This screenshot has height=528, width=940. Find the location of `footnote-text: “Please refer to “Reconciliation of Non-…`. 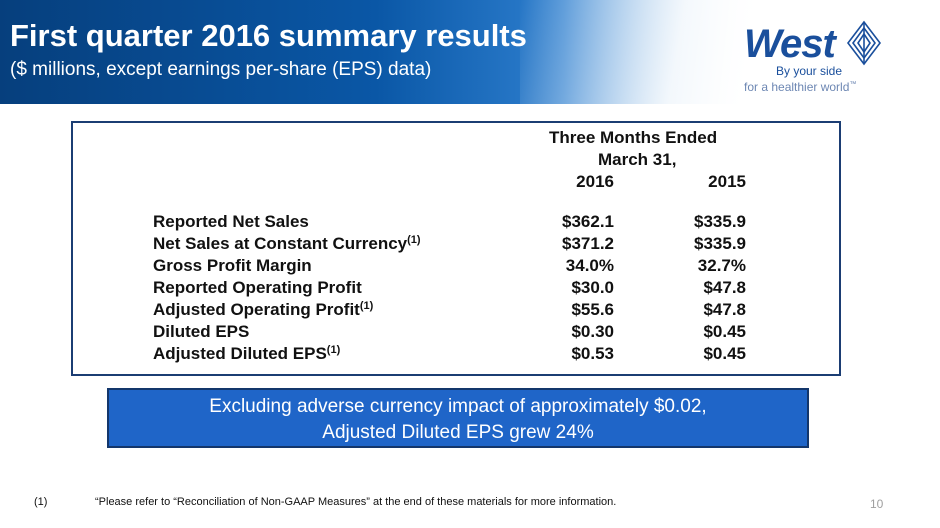

footnote-text: “Please refer to “Reconciliation of Non-… is located at coordinates (356, 502).